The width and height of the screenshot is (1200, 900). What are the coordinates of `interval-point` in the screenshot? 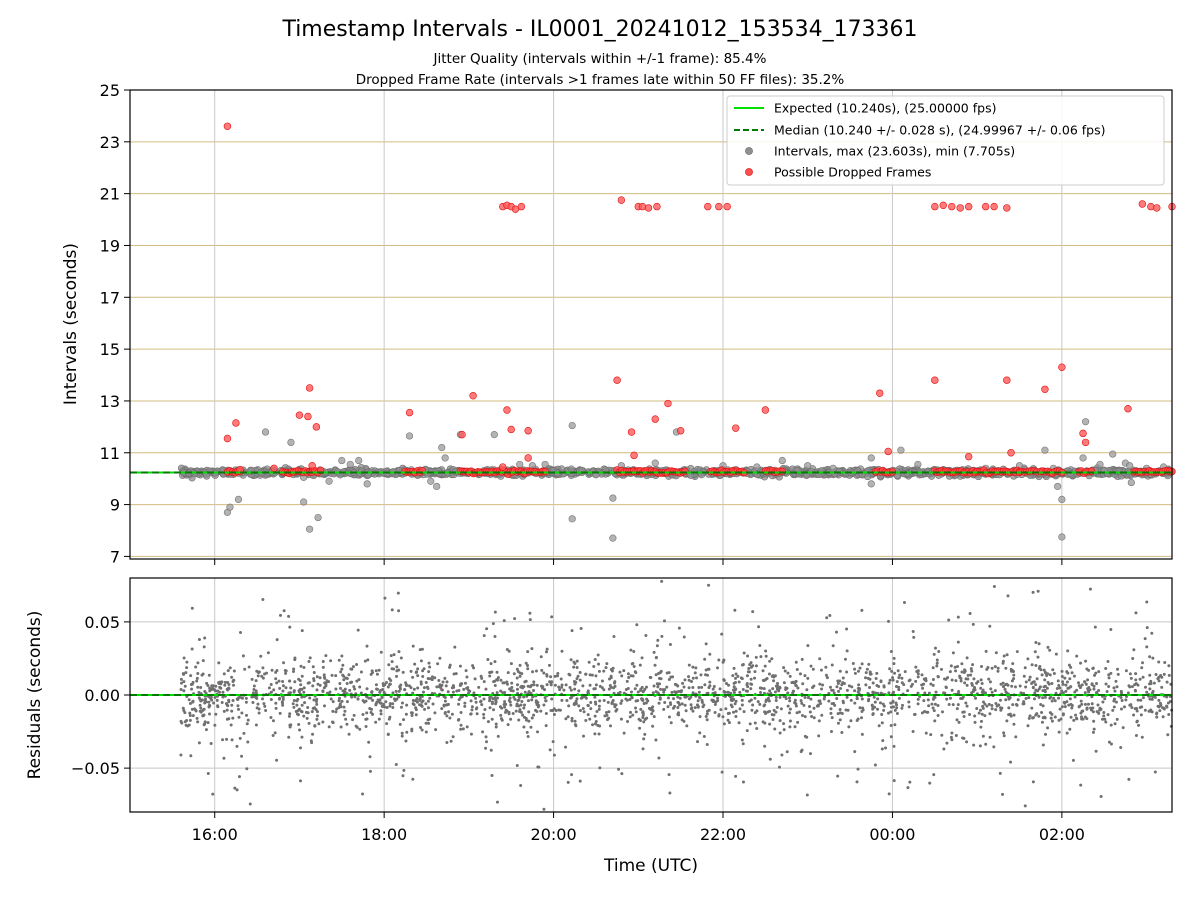 It's located at (304, 502).